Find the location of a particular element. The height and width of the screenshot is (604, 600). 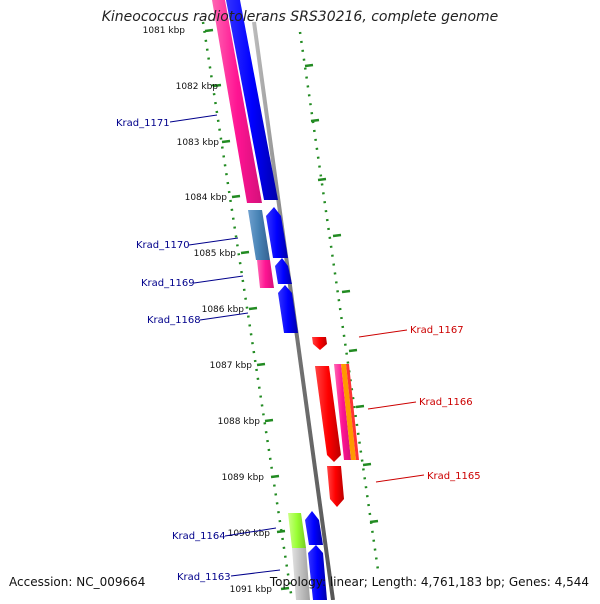

gene-krad1166 is located at coordinates (337, 413).